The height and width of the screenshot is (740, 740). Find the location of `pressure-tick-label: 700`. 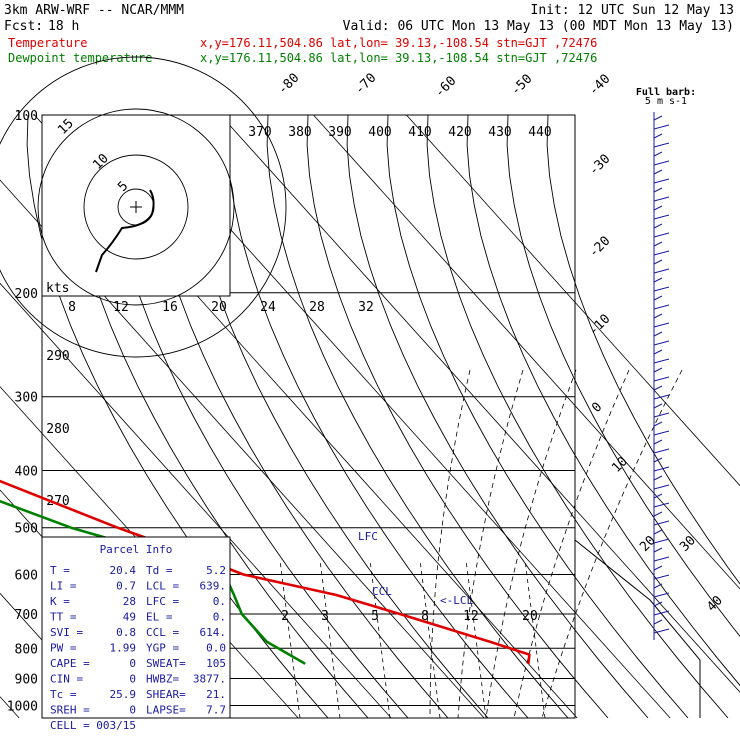

pressure-tick-label: 700 is located at coordinates (26, 615).